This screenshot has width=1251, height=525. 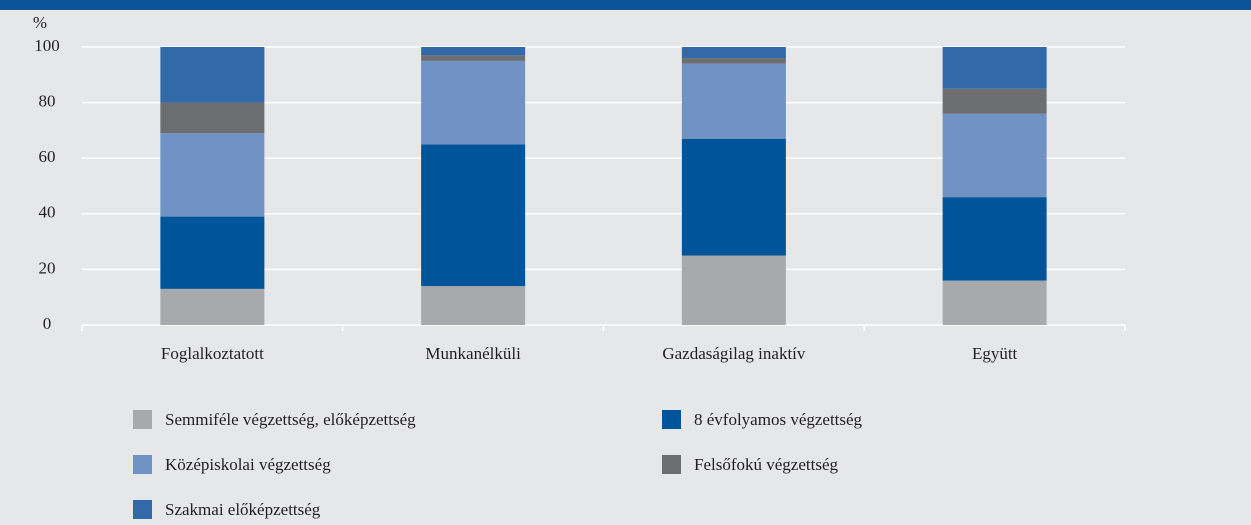 What do you see at coordinates (47, 45) in the screenshot?
I see `y-tick-label: 100` at bounding box center [47, 45].